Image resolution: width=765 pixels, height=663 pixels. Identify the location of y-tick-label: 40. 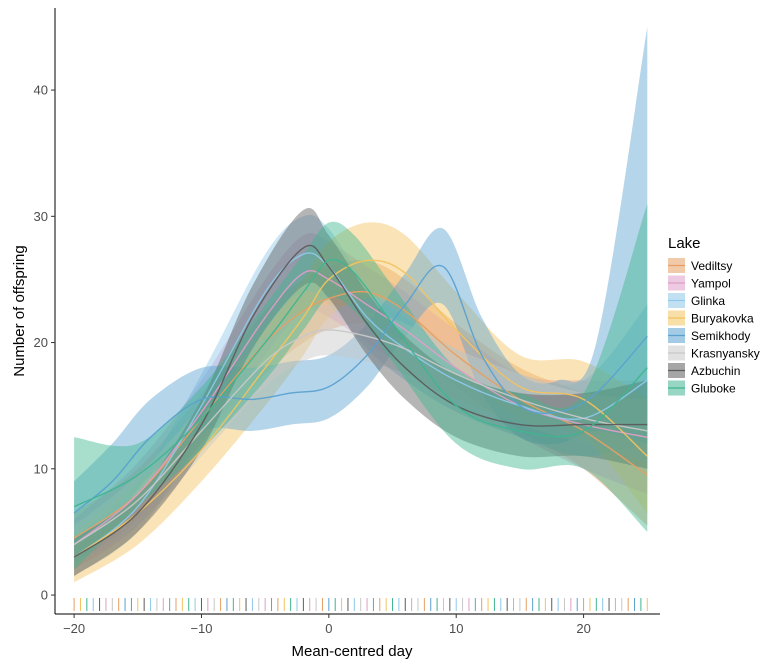
(41, 90).